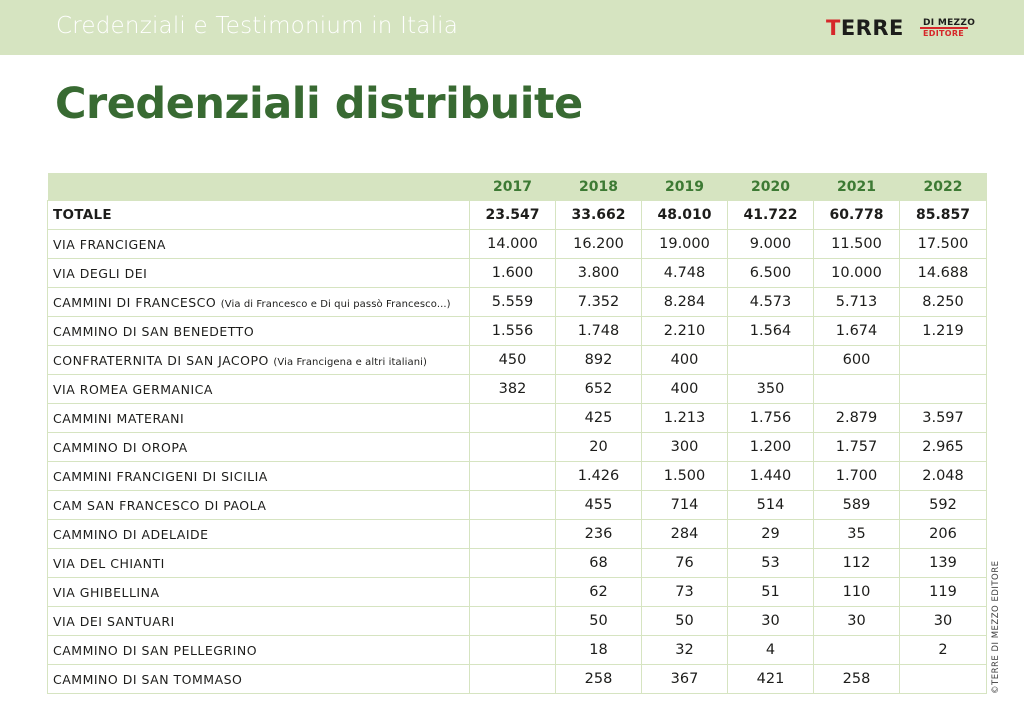 This screenshot has width=1024, height=724. I want to click on total-value: 41.722, so click(770, 215).